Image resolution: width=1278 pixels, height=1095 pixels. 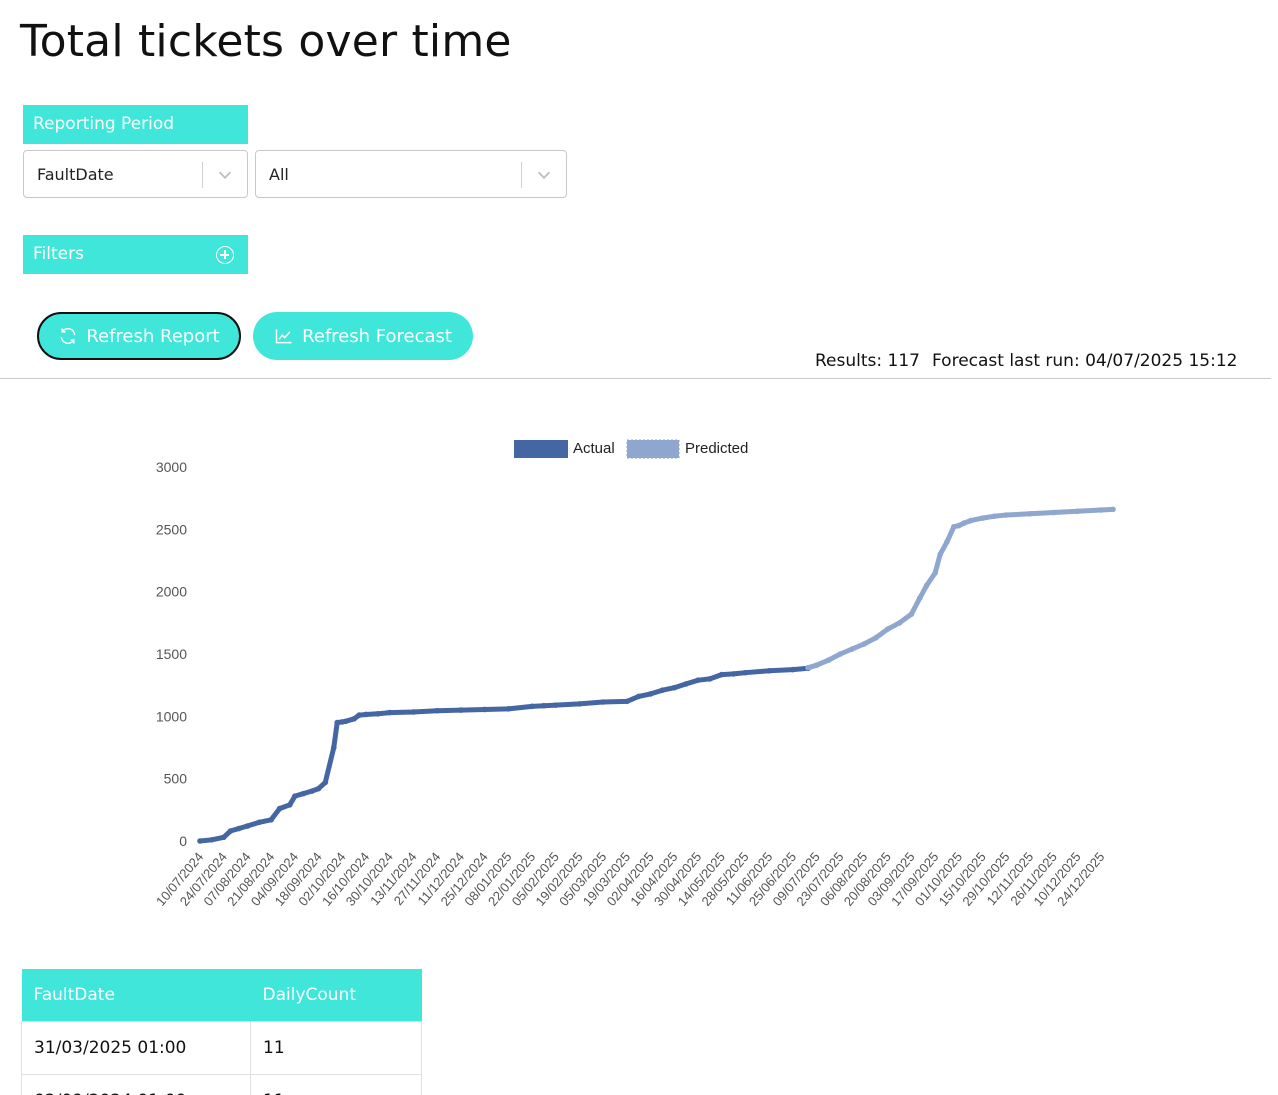 What do you see at coordinates (202, 175) in the screenshot?
I see `select-separator` at bounding box center [202, 175].